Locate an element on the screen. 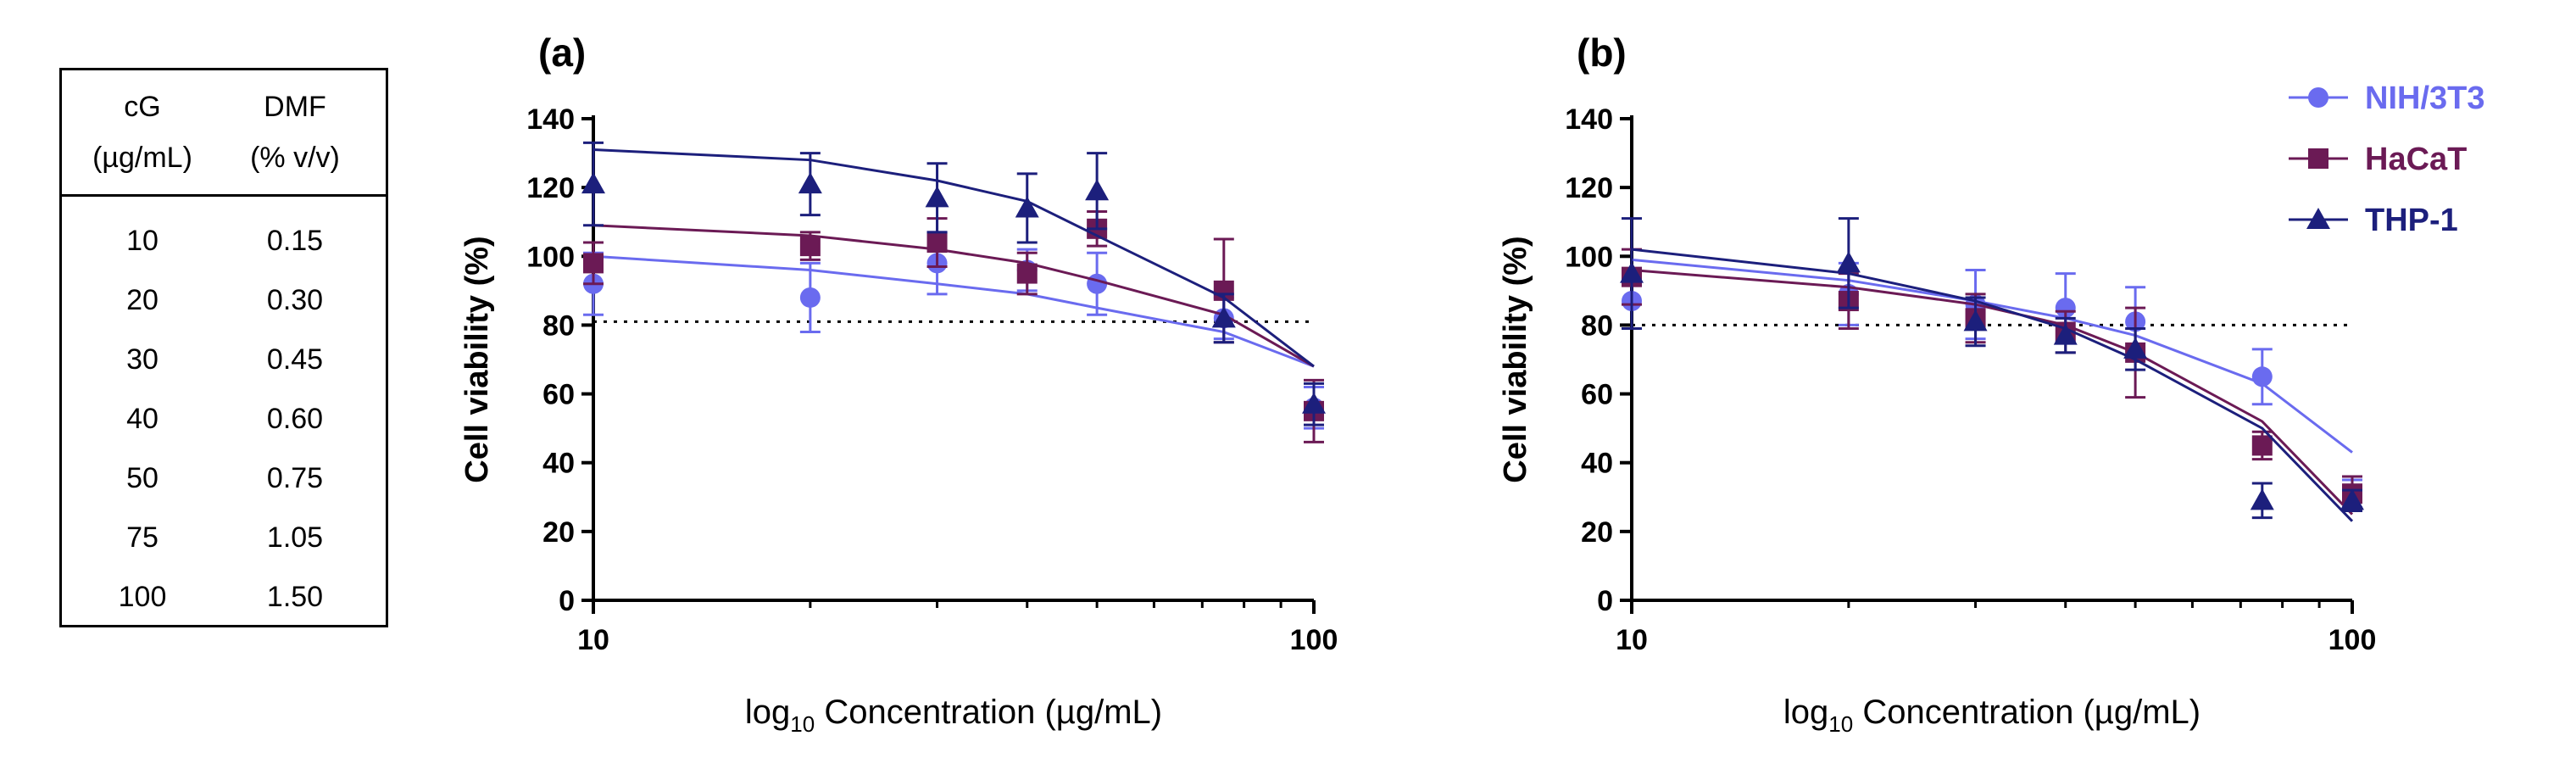 The height and width of the screenshot is (758, 2576). table-row: 20 0.30 is located at coordinates (224, 300).